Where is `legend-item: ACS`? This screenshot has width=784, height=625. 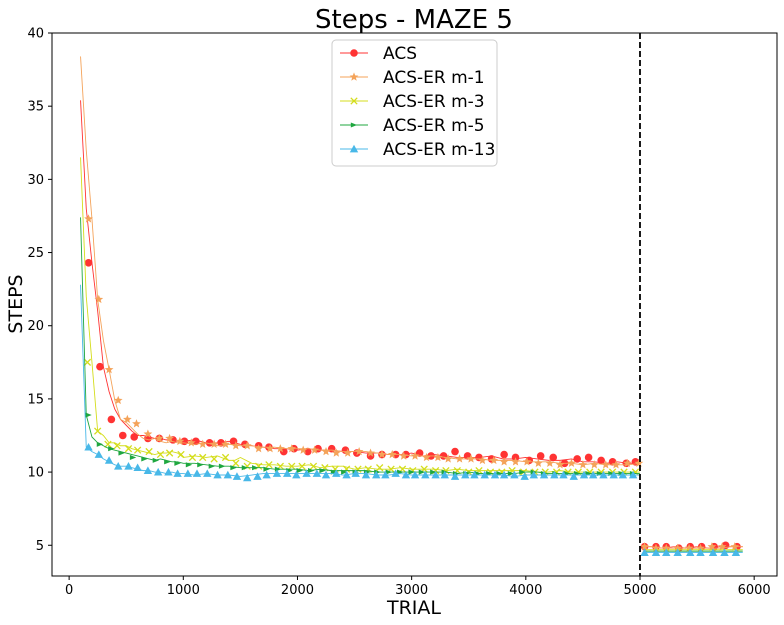 legend-item: ACS is located at coordinates (378, 54).